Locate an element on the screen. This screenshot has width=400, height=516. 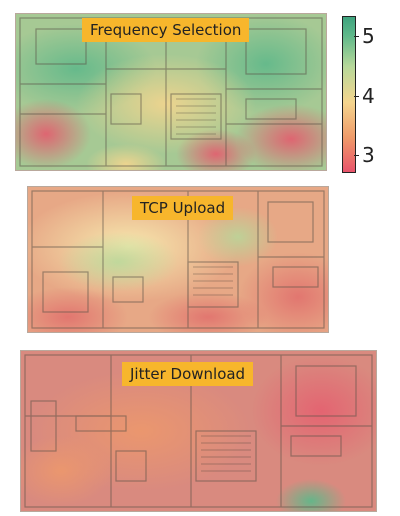
colorbar-ticklabel-3: 3 is located at coordinates (368, 155).